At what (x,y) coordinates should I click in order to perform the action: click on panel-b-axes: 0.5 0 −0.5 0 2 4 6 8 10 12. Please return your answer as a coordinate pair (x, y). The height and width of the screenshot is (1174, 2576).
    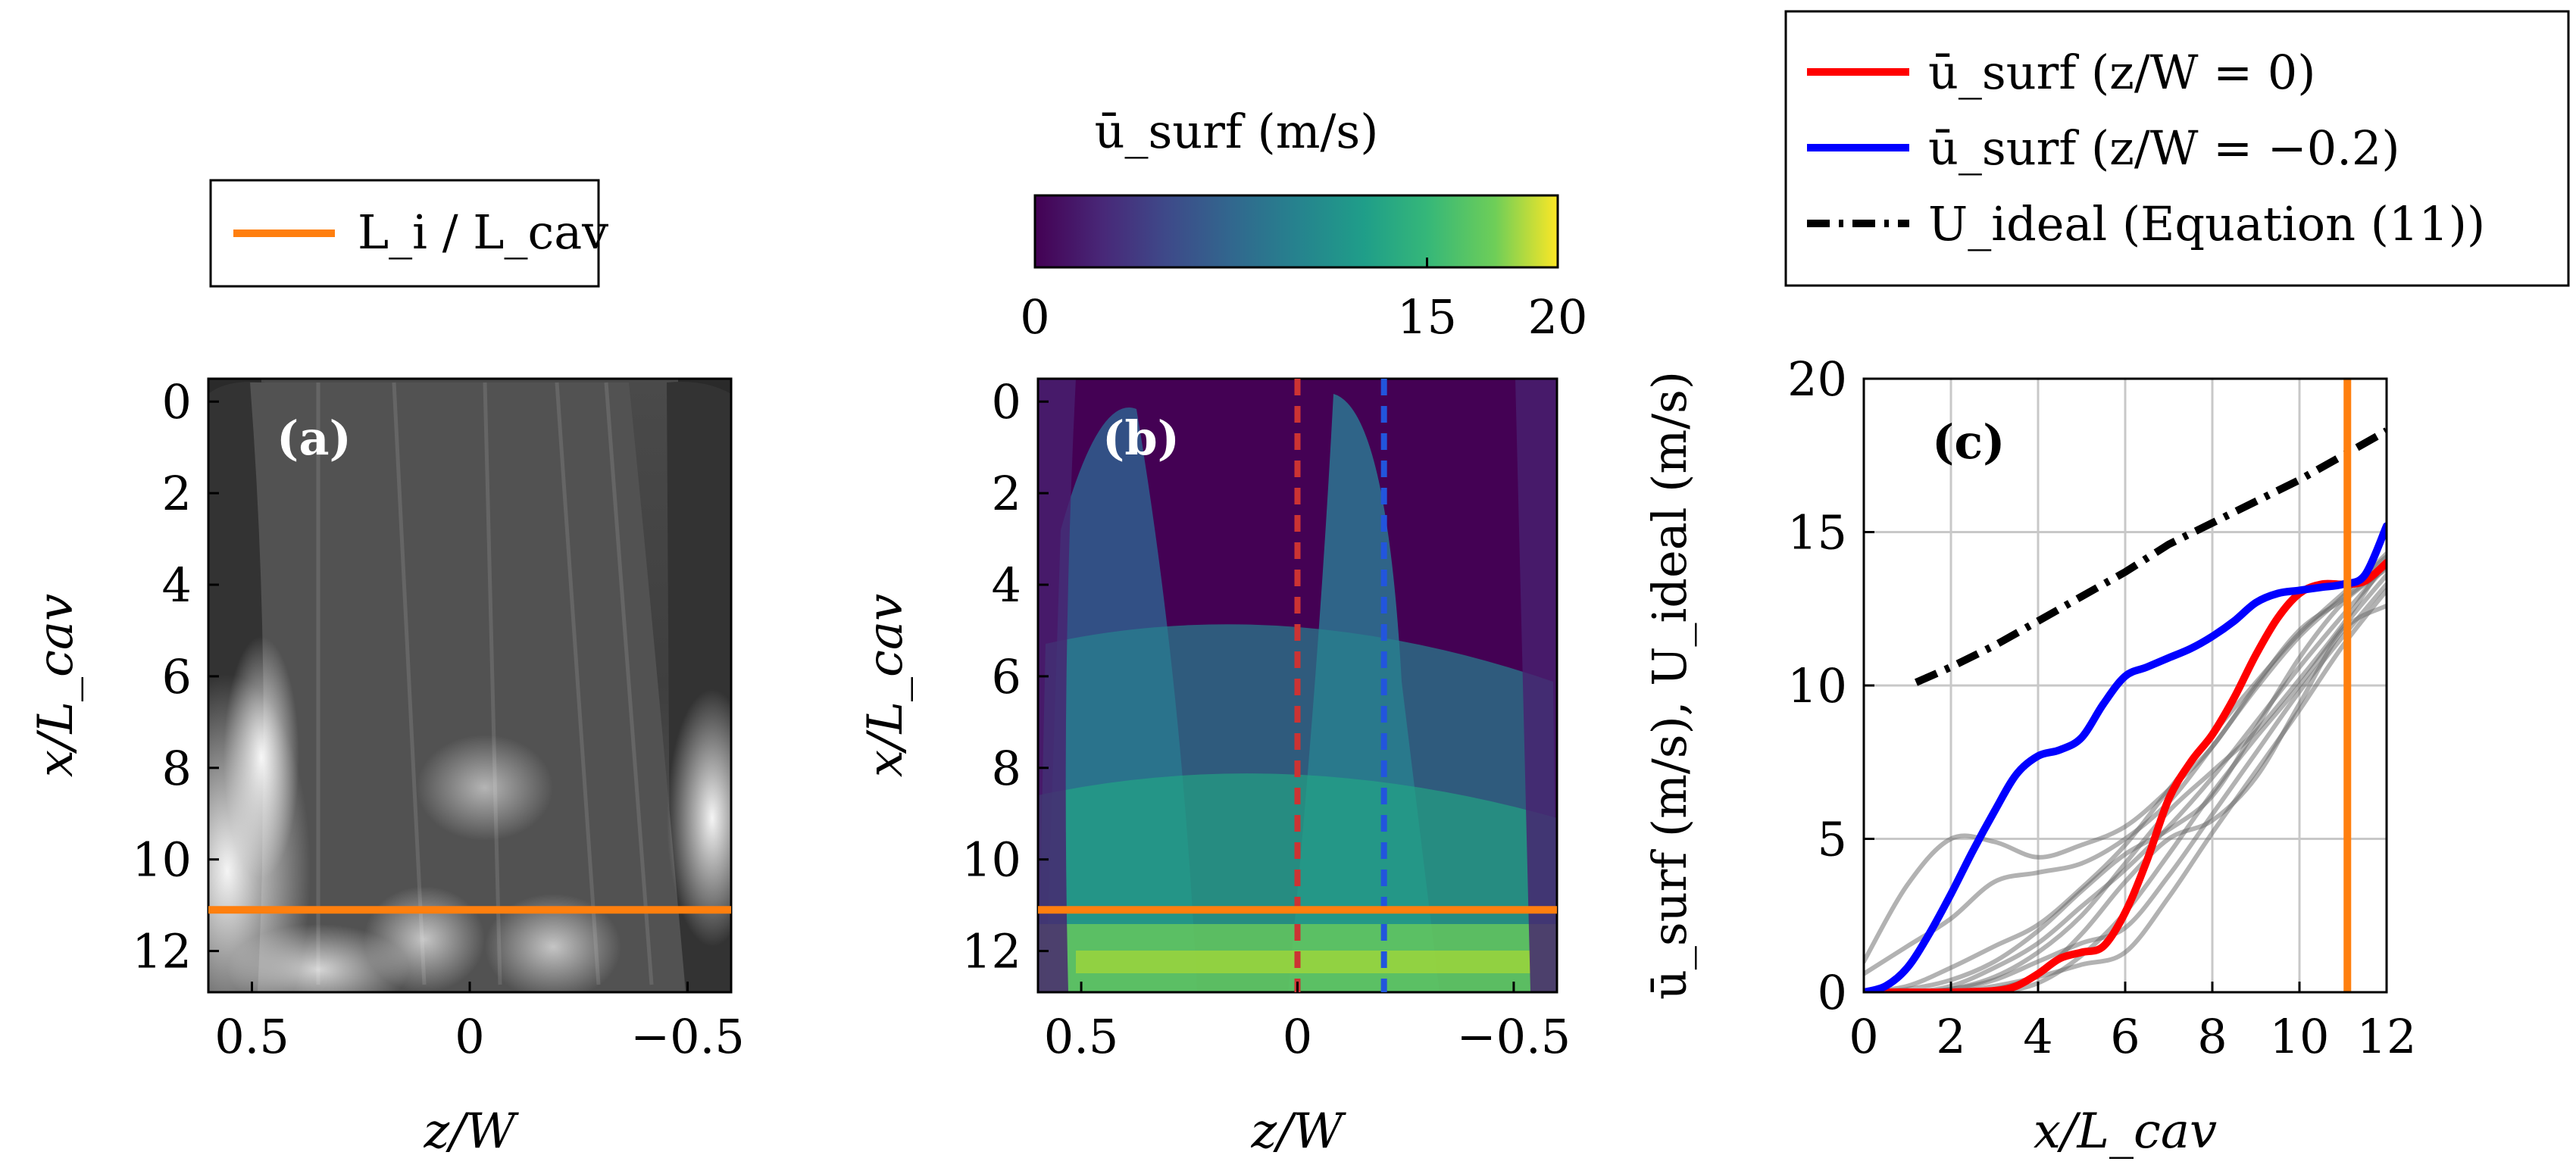
    Looking at the image, I should click on (1266, 719).